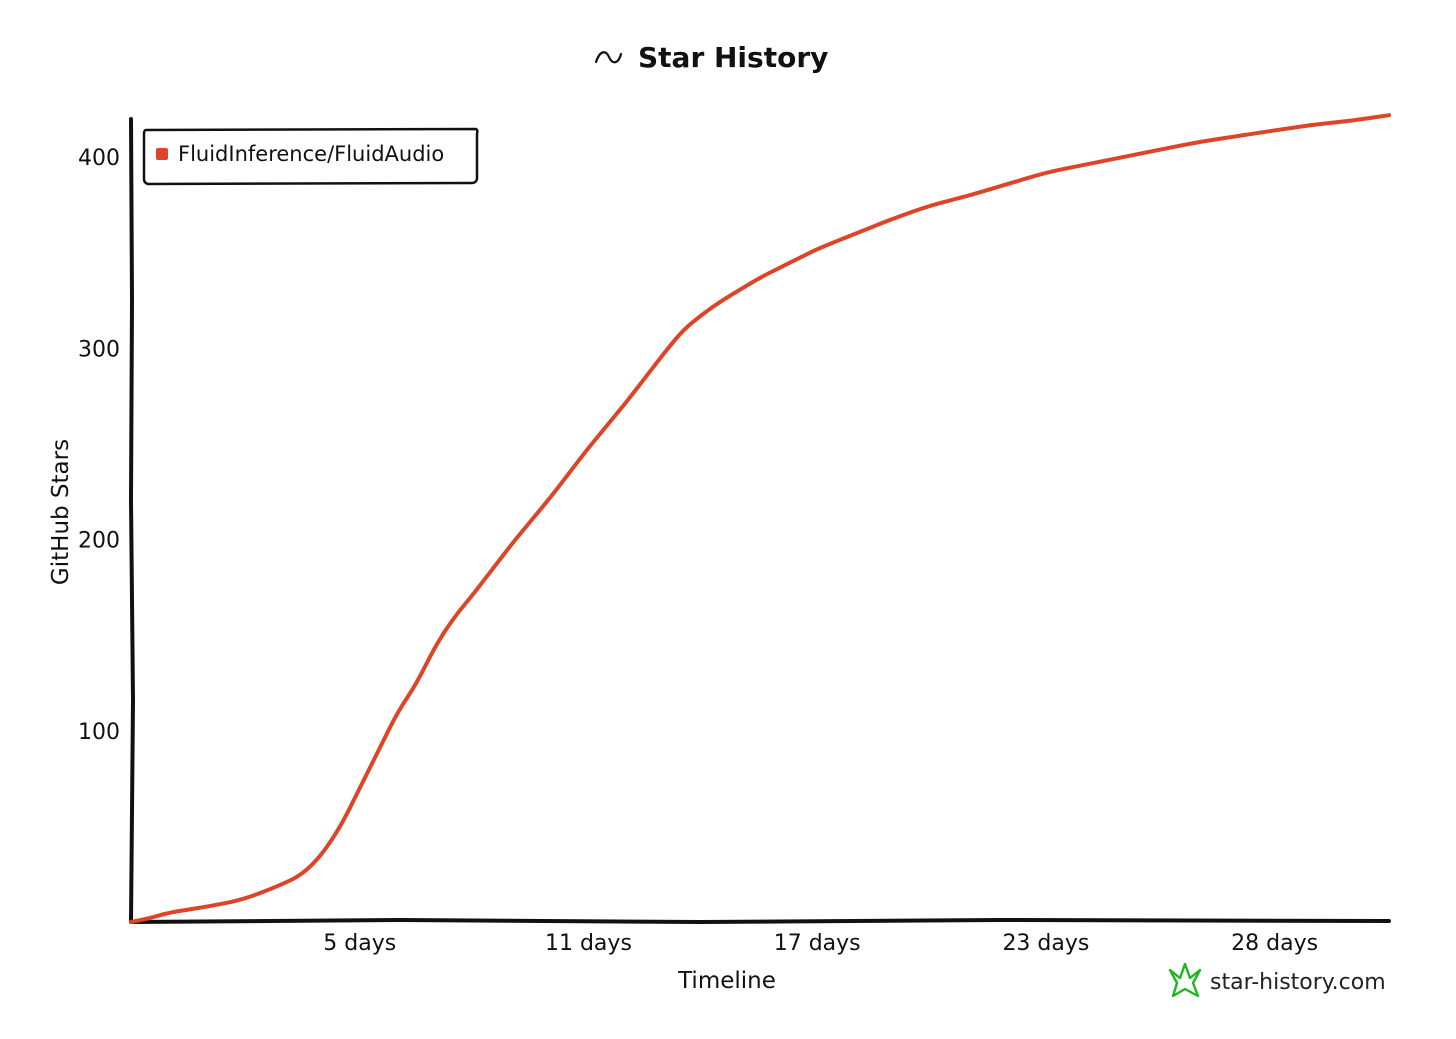 The width and height of the screenshot is (1456, 1039). Describe the element at coordinates (99, 541) in the screenshot. I see `y-tick-label: 200` at that location.